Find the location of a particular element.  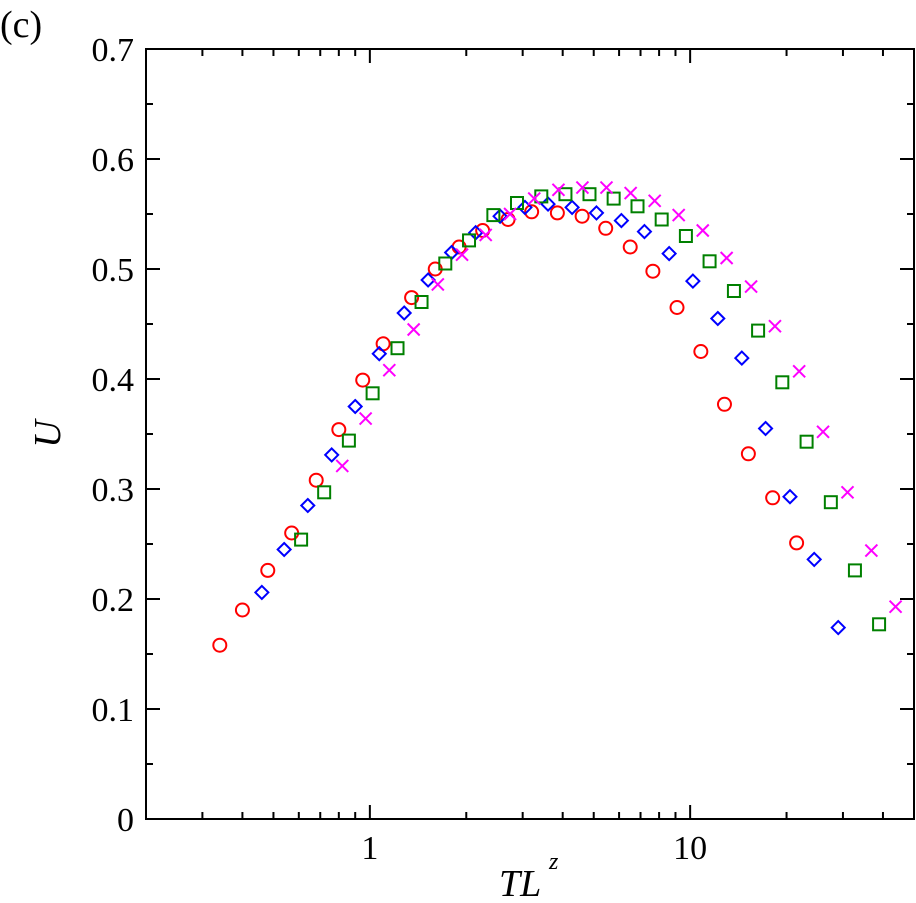

panel-label: (c) is located at coordinates (21, 25).